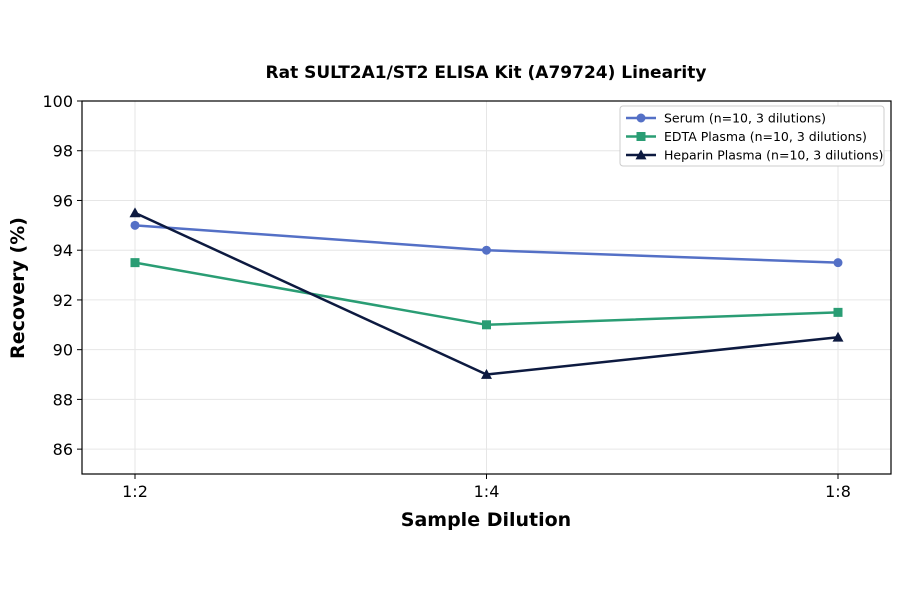 The width and height of the screenshot is (900, 594). I want to click on legend-item: Serum (n=10, 3 dilutions), so click(726, 118).